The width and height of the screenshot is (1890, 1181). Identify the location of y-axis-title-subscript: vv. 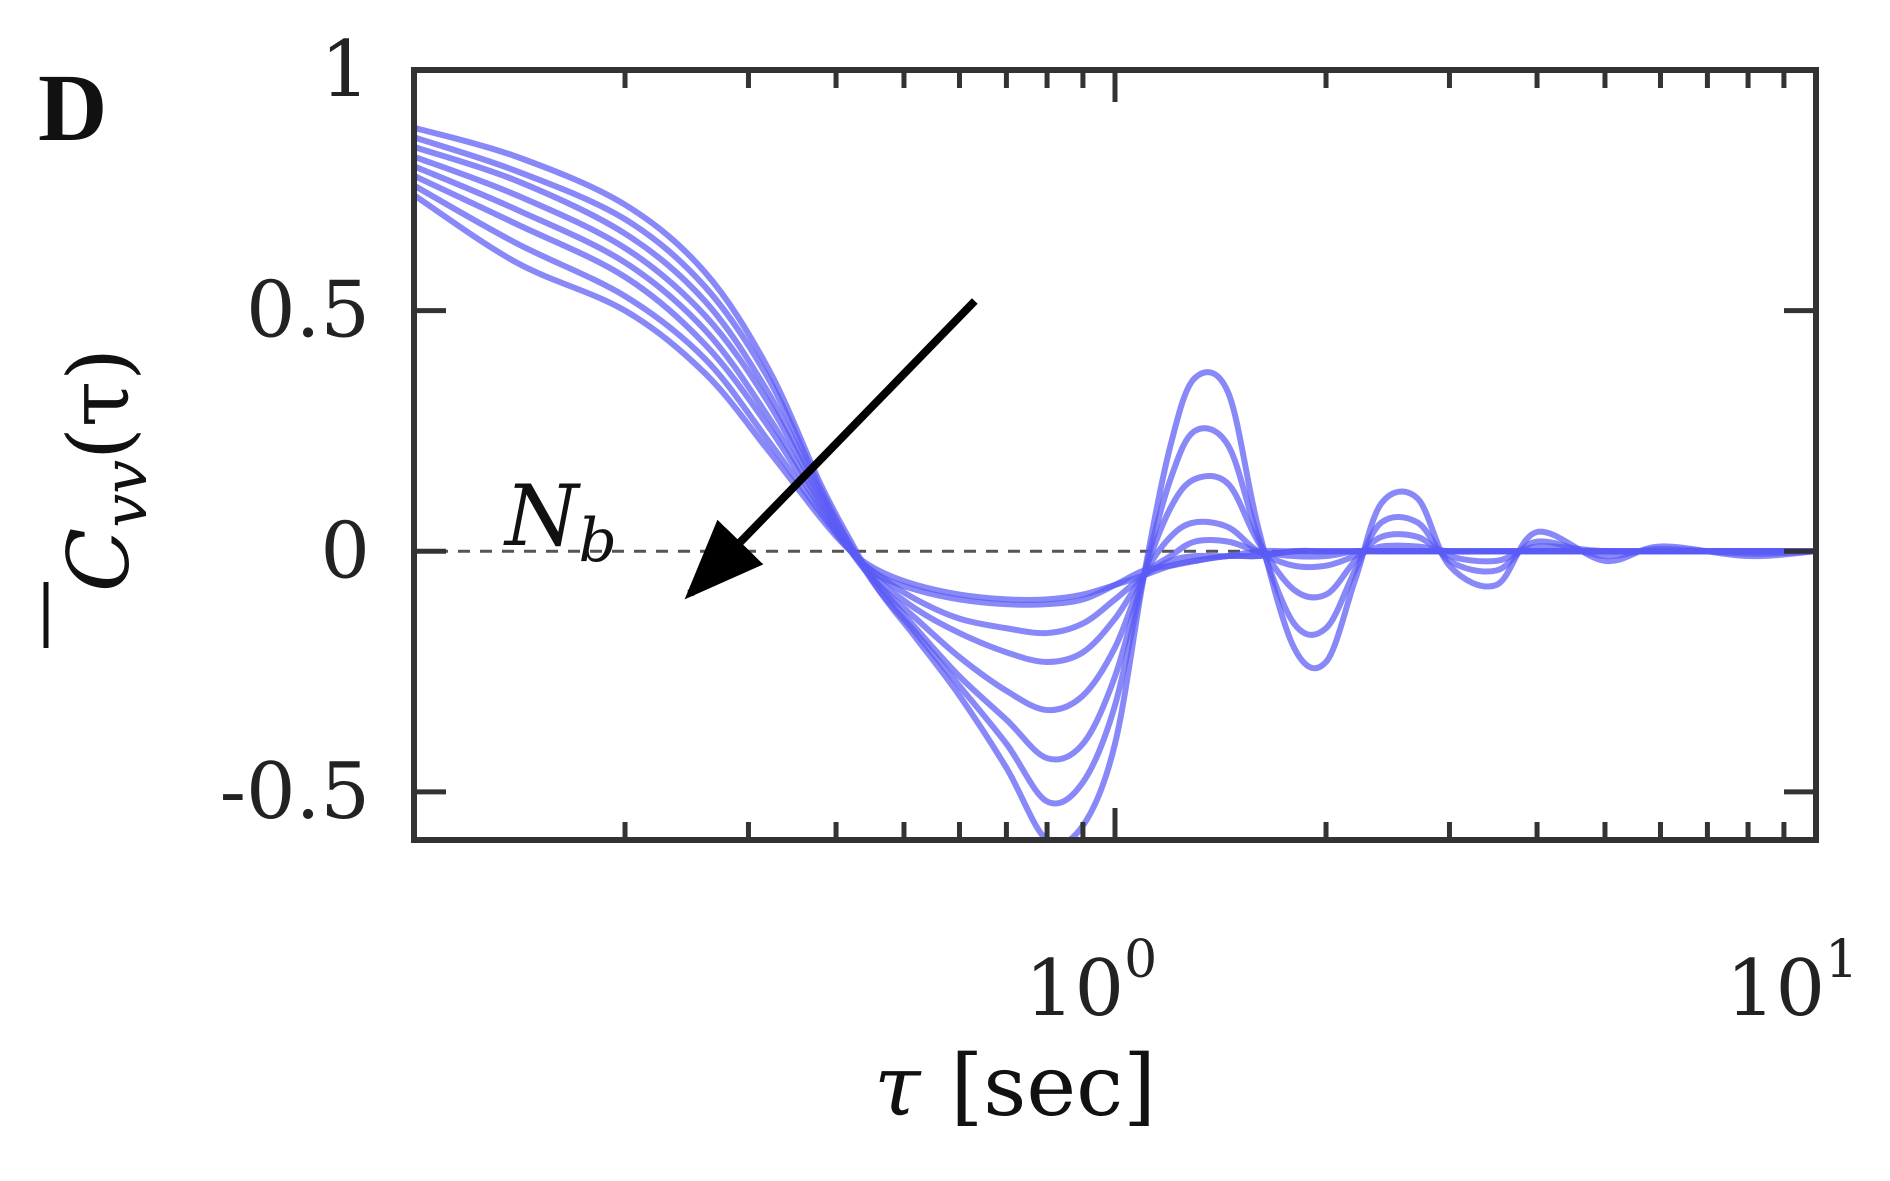
(126, 494).